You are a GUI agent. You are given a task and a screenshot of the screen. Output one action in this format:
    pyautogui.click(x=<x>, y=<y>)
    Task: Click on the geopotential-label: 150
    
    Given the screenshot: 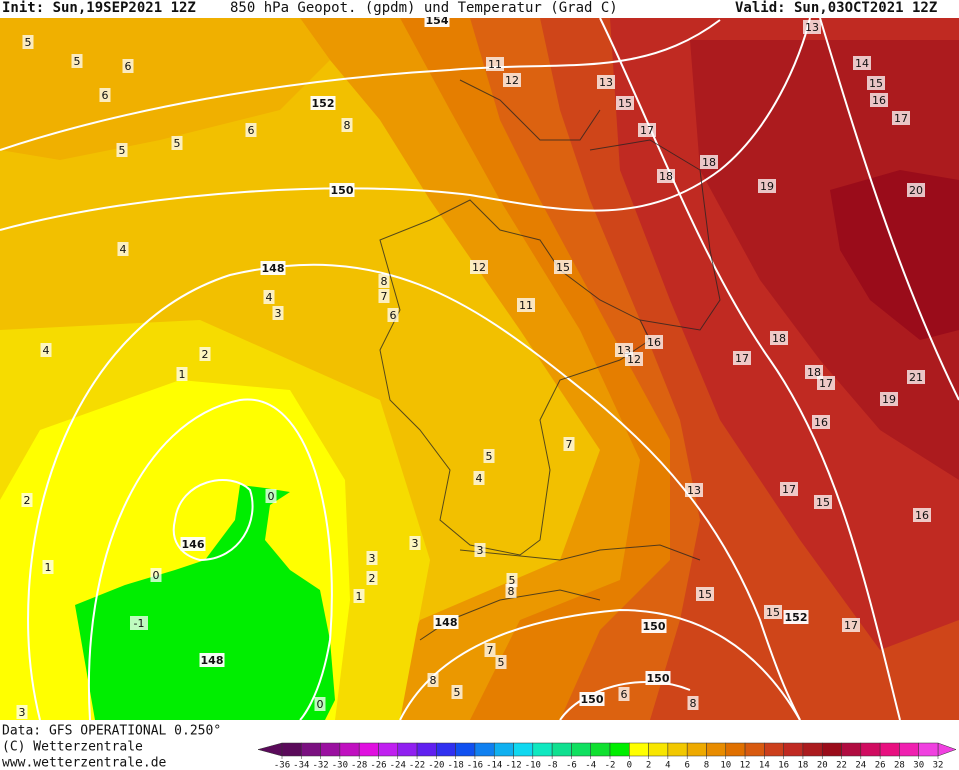 What is the action you would take?
    pyautogui.click(x=658, y=678)
    